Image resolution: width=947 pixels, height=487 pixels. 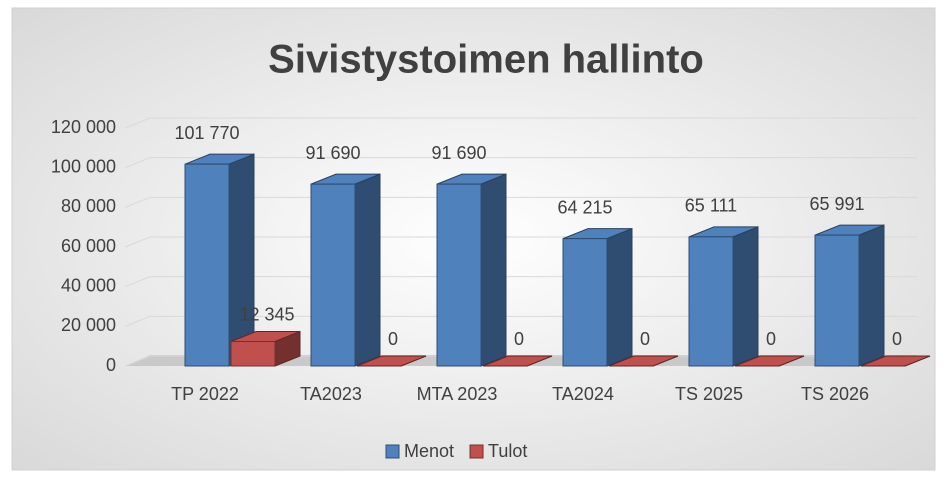 I want to click on y-tick-label: 80 000, so click(x=88, y=206).